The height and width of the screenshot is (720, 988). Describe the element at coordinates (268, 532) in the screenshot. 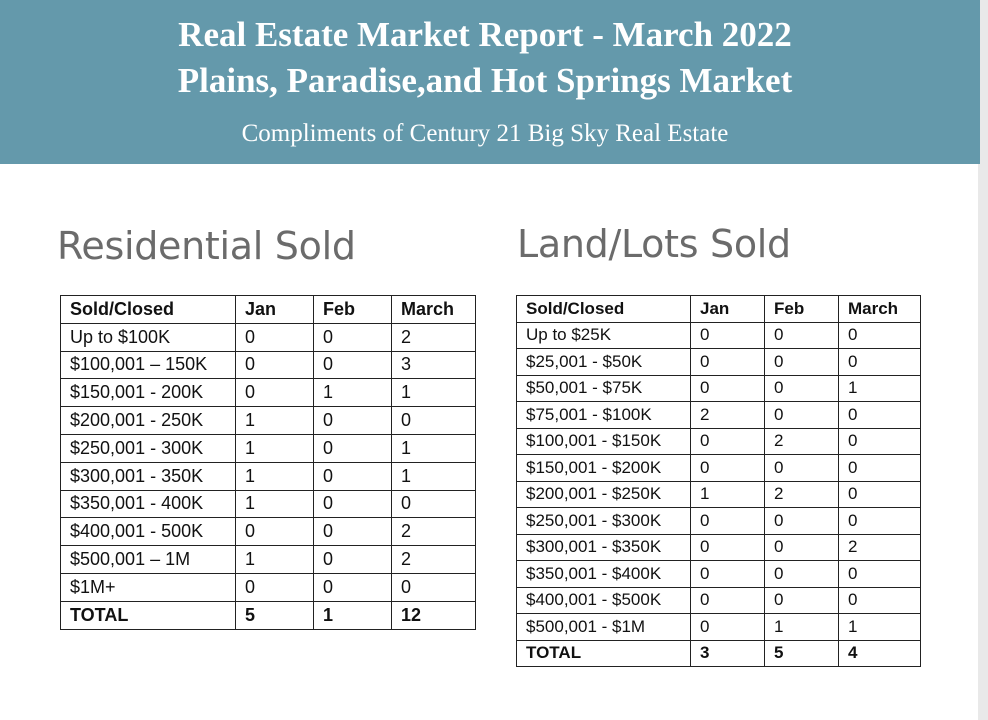

I see `table-row: $400,001 - 500K 0 0 2` at that location.